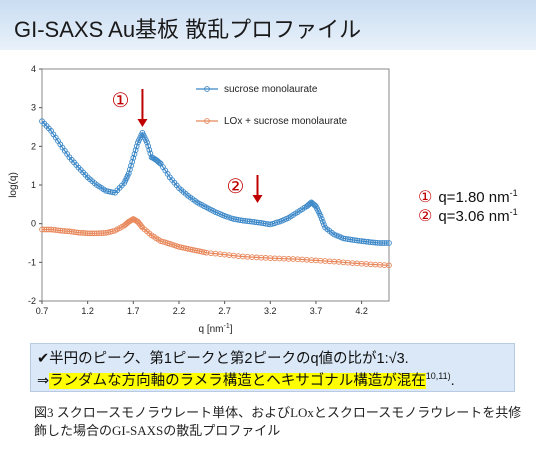  I want to click on peak-number-1: ①, so click(425, 197).